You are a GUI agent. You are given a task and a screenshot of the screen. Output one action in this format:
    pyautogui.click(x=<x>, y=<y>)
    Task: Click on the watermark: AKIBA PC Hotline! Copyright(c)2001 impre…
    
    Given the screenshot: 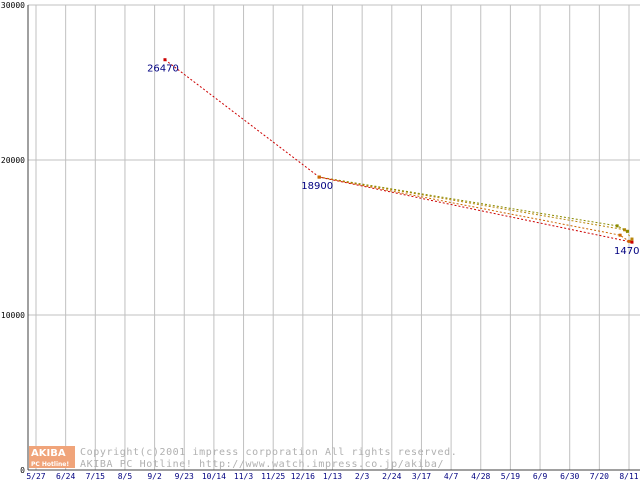 What is the action you would take?
    pyautogui.click(x=243, y=458)
    